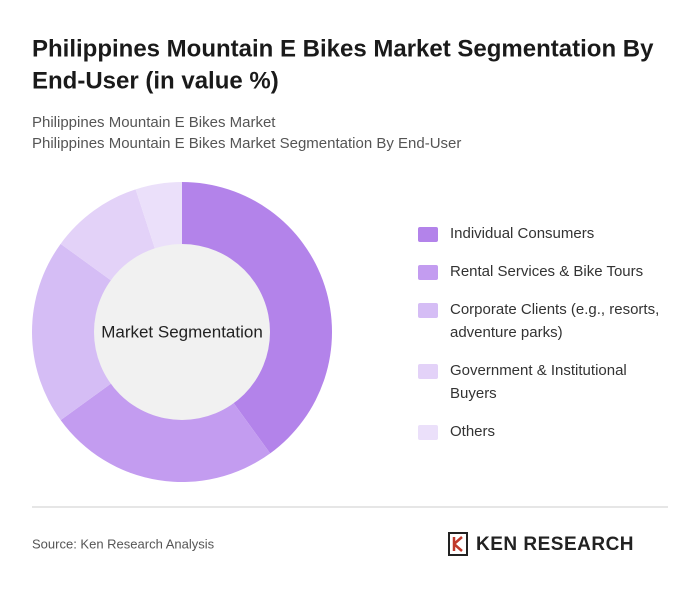 The width and height of the screenshot is (700, 591). Describe the element at coordinates (546, 271) in the screenshot. I see `legend-label: Rental Services & Bike Tours` at that location.